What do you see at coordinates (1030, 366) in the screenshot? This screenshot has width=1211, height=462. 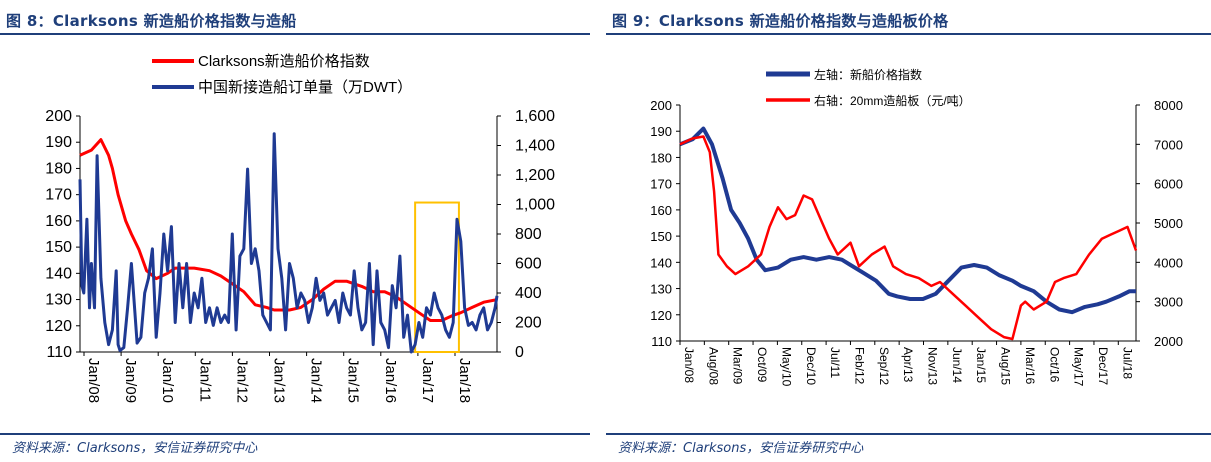 I see `chart9-x-tick-label: Mar/16` at bounding box center [1030, 366].